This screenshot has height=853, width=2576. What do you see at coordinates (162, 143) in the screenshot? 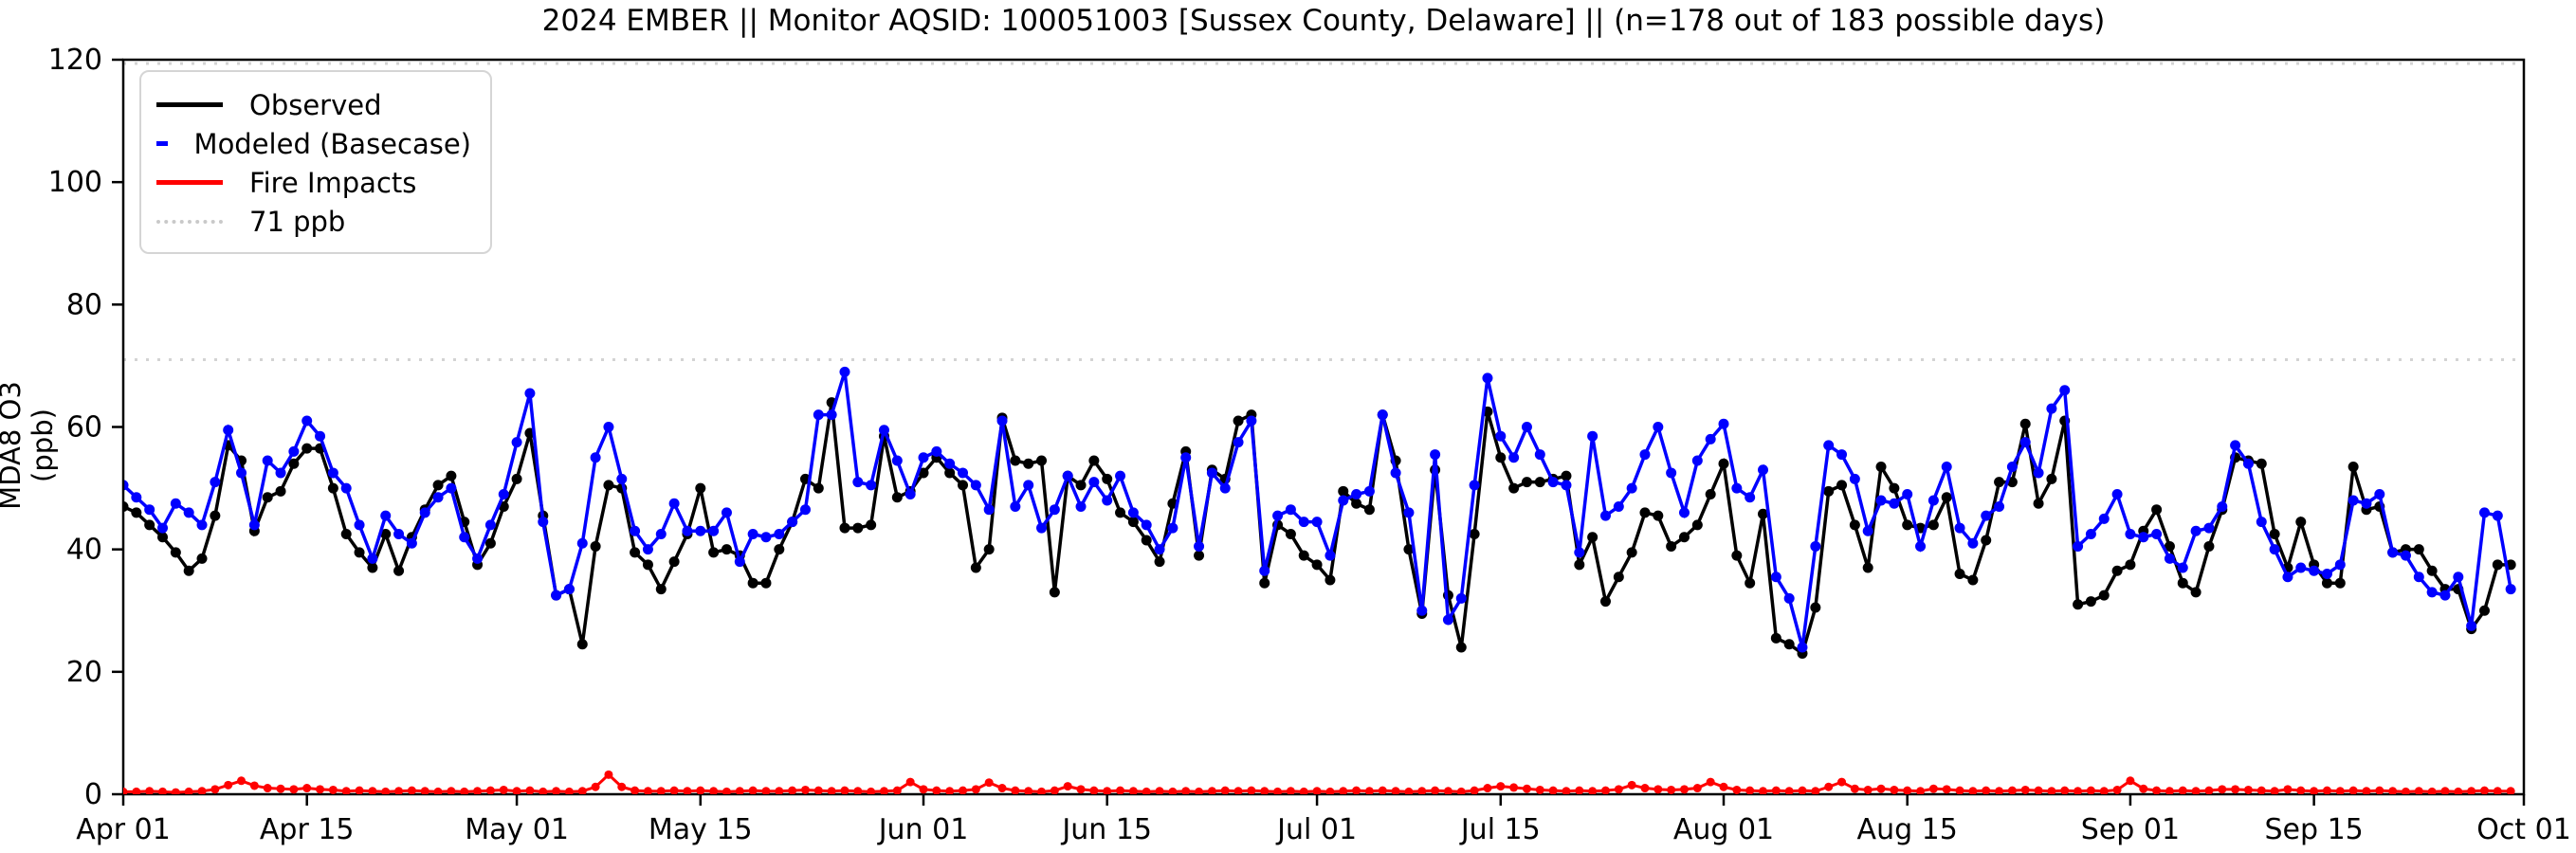
I see `modeled-line-swatch` at bounding box center [162, 143].